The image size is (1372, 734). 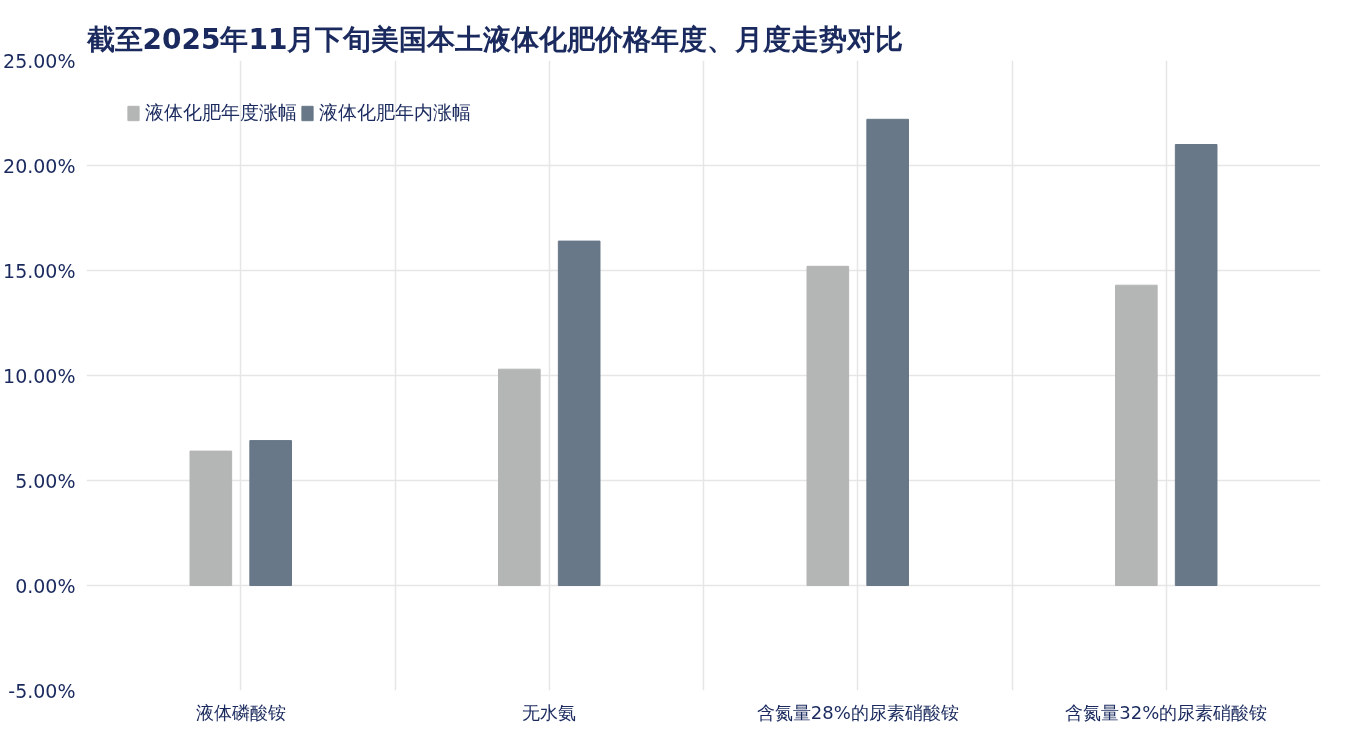 I want to click on y-tick-label: 5.00%, so click(x=45, y=480).